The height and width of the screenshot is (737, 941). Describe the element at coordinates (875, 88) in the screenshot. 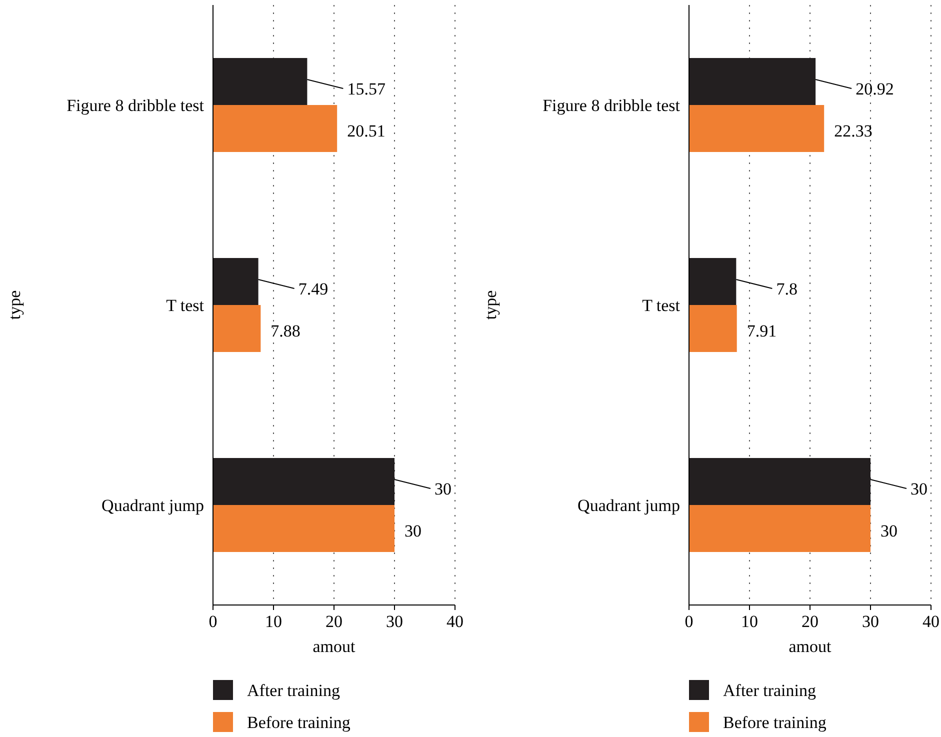

I see `data-label: 20.92` at that location.